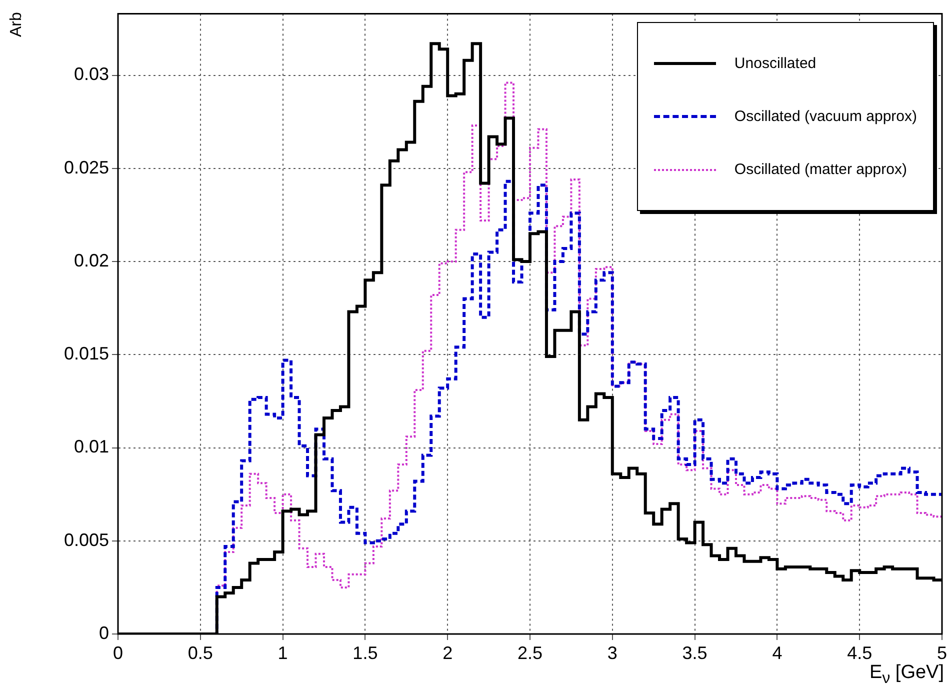 The height and width of the screenshot is (690, 950). What do you see at coordinates (941, 652) in the screenshot?
I see `x-tick-label: 5` at bounding box center [941, 652].